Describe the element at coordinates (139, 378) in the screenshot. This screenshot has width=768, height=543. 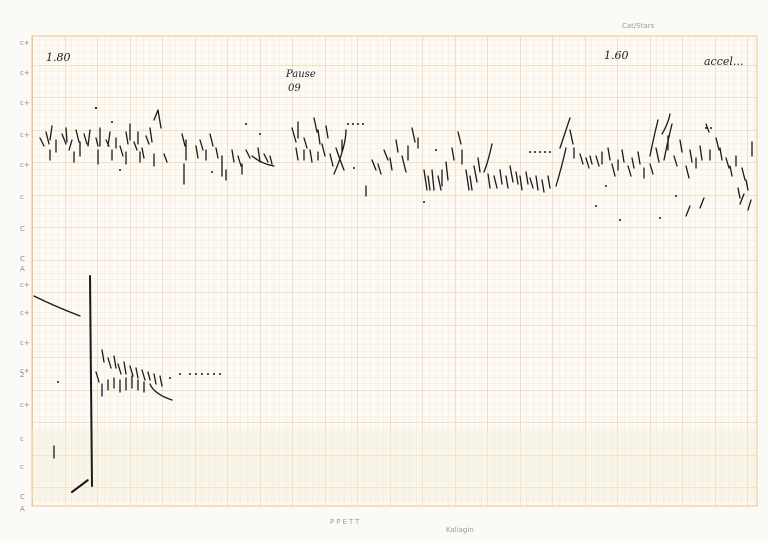
I see `lower-dots` at that location.